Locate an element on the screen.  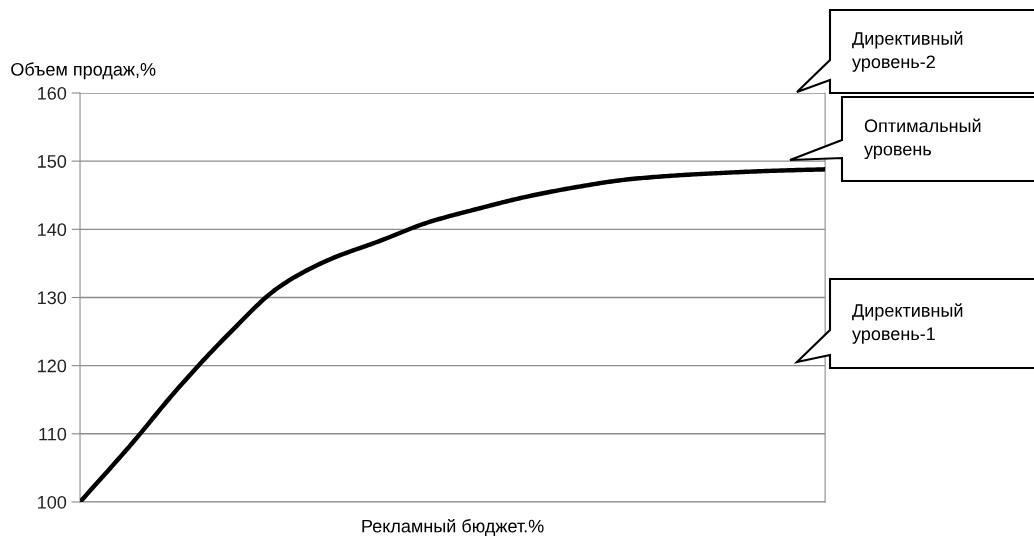
y-axis-title: Объем продаж,% is located at coordinates (83, 71).